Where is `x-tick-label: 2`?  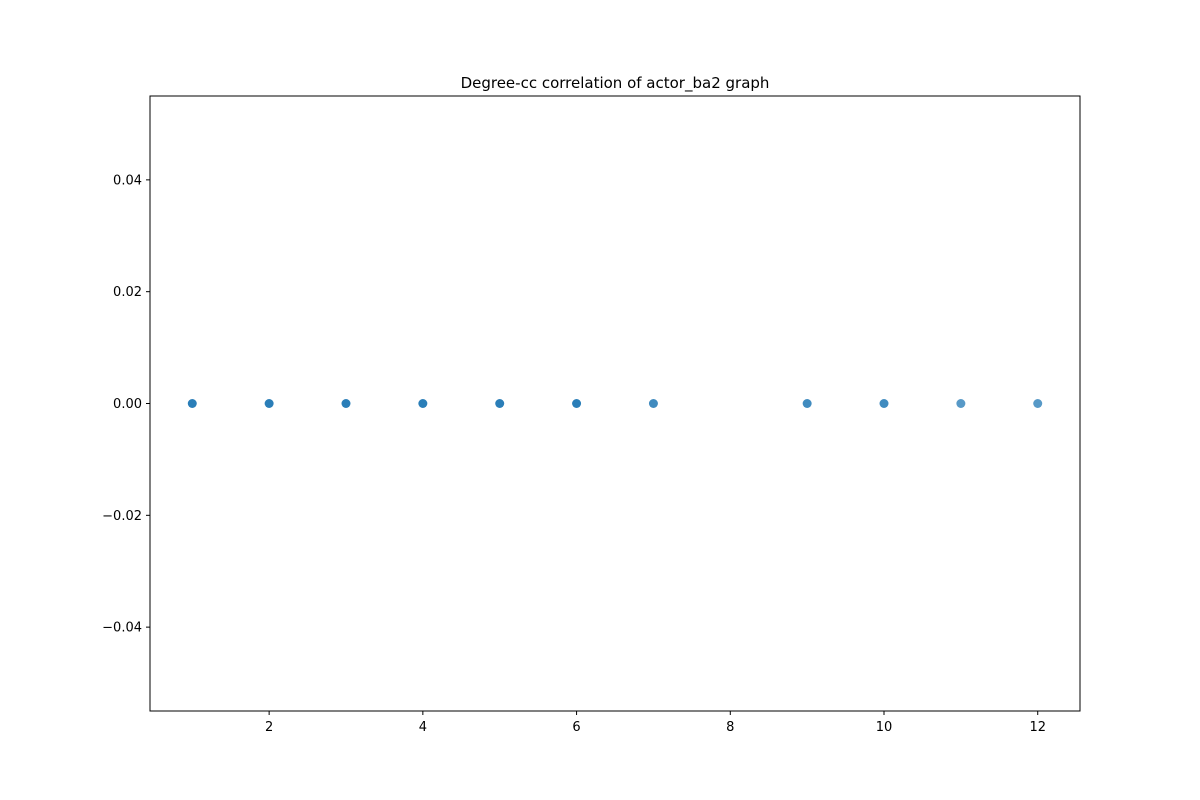 x-tick-label: 2 is located at coordinates (269, 727).